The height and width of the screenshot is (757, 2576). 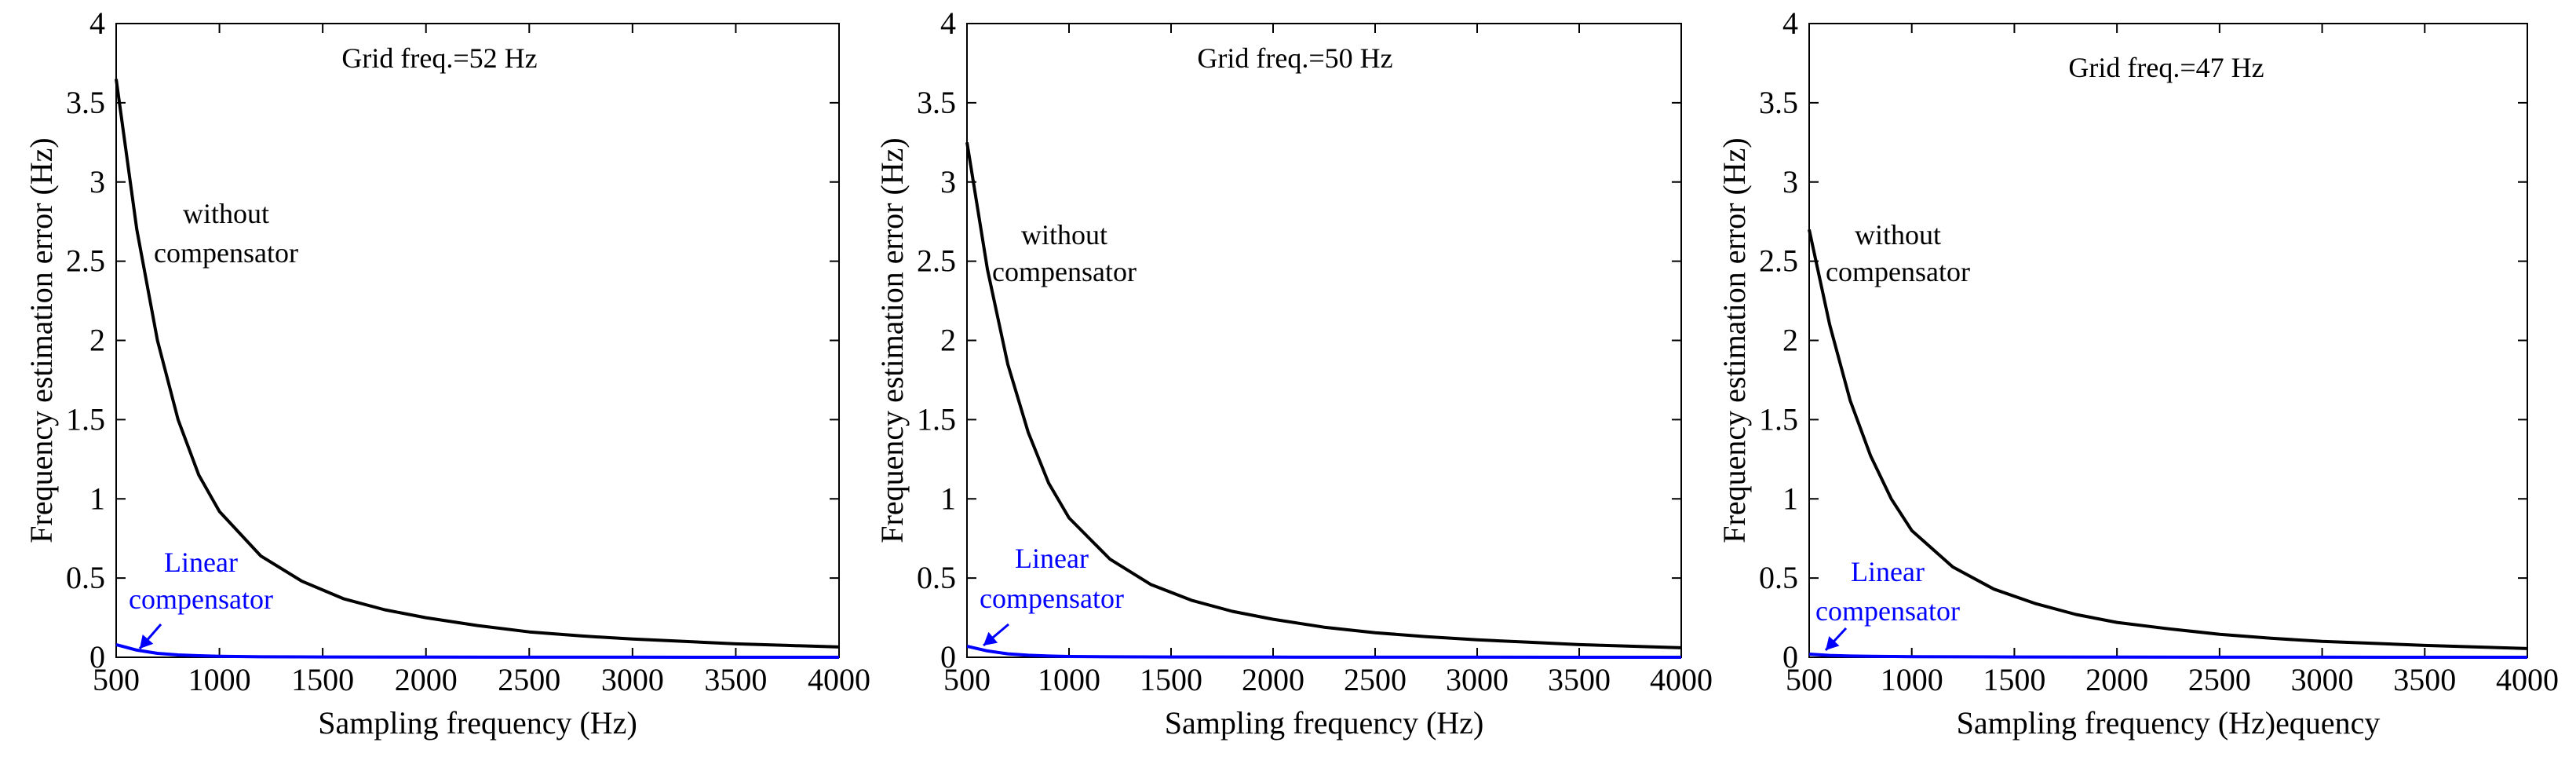 I want to click on panel-title: Grid freq.=47 Hz, so click(x=2166, y=67).